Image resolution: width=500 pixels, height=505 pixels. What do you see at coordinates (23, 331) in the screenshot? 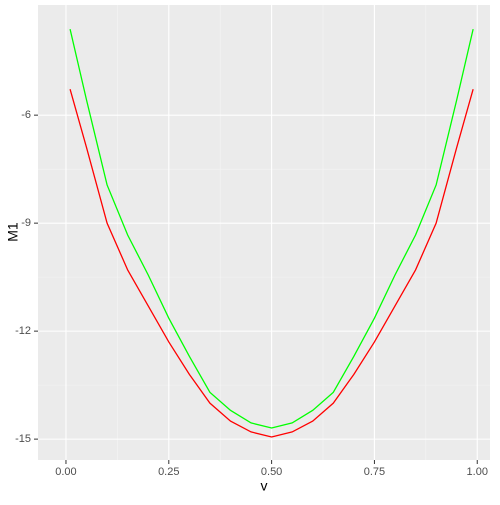
I see `y-tick-label: -12` at bounding box center [23, 331].